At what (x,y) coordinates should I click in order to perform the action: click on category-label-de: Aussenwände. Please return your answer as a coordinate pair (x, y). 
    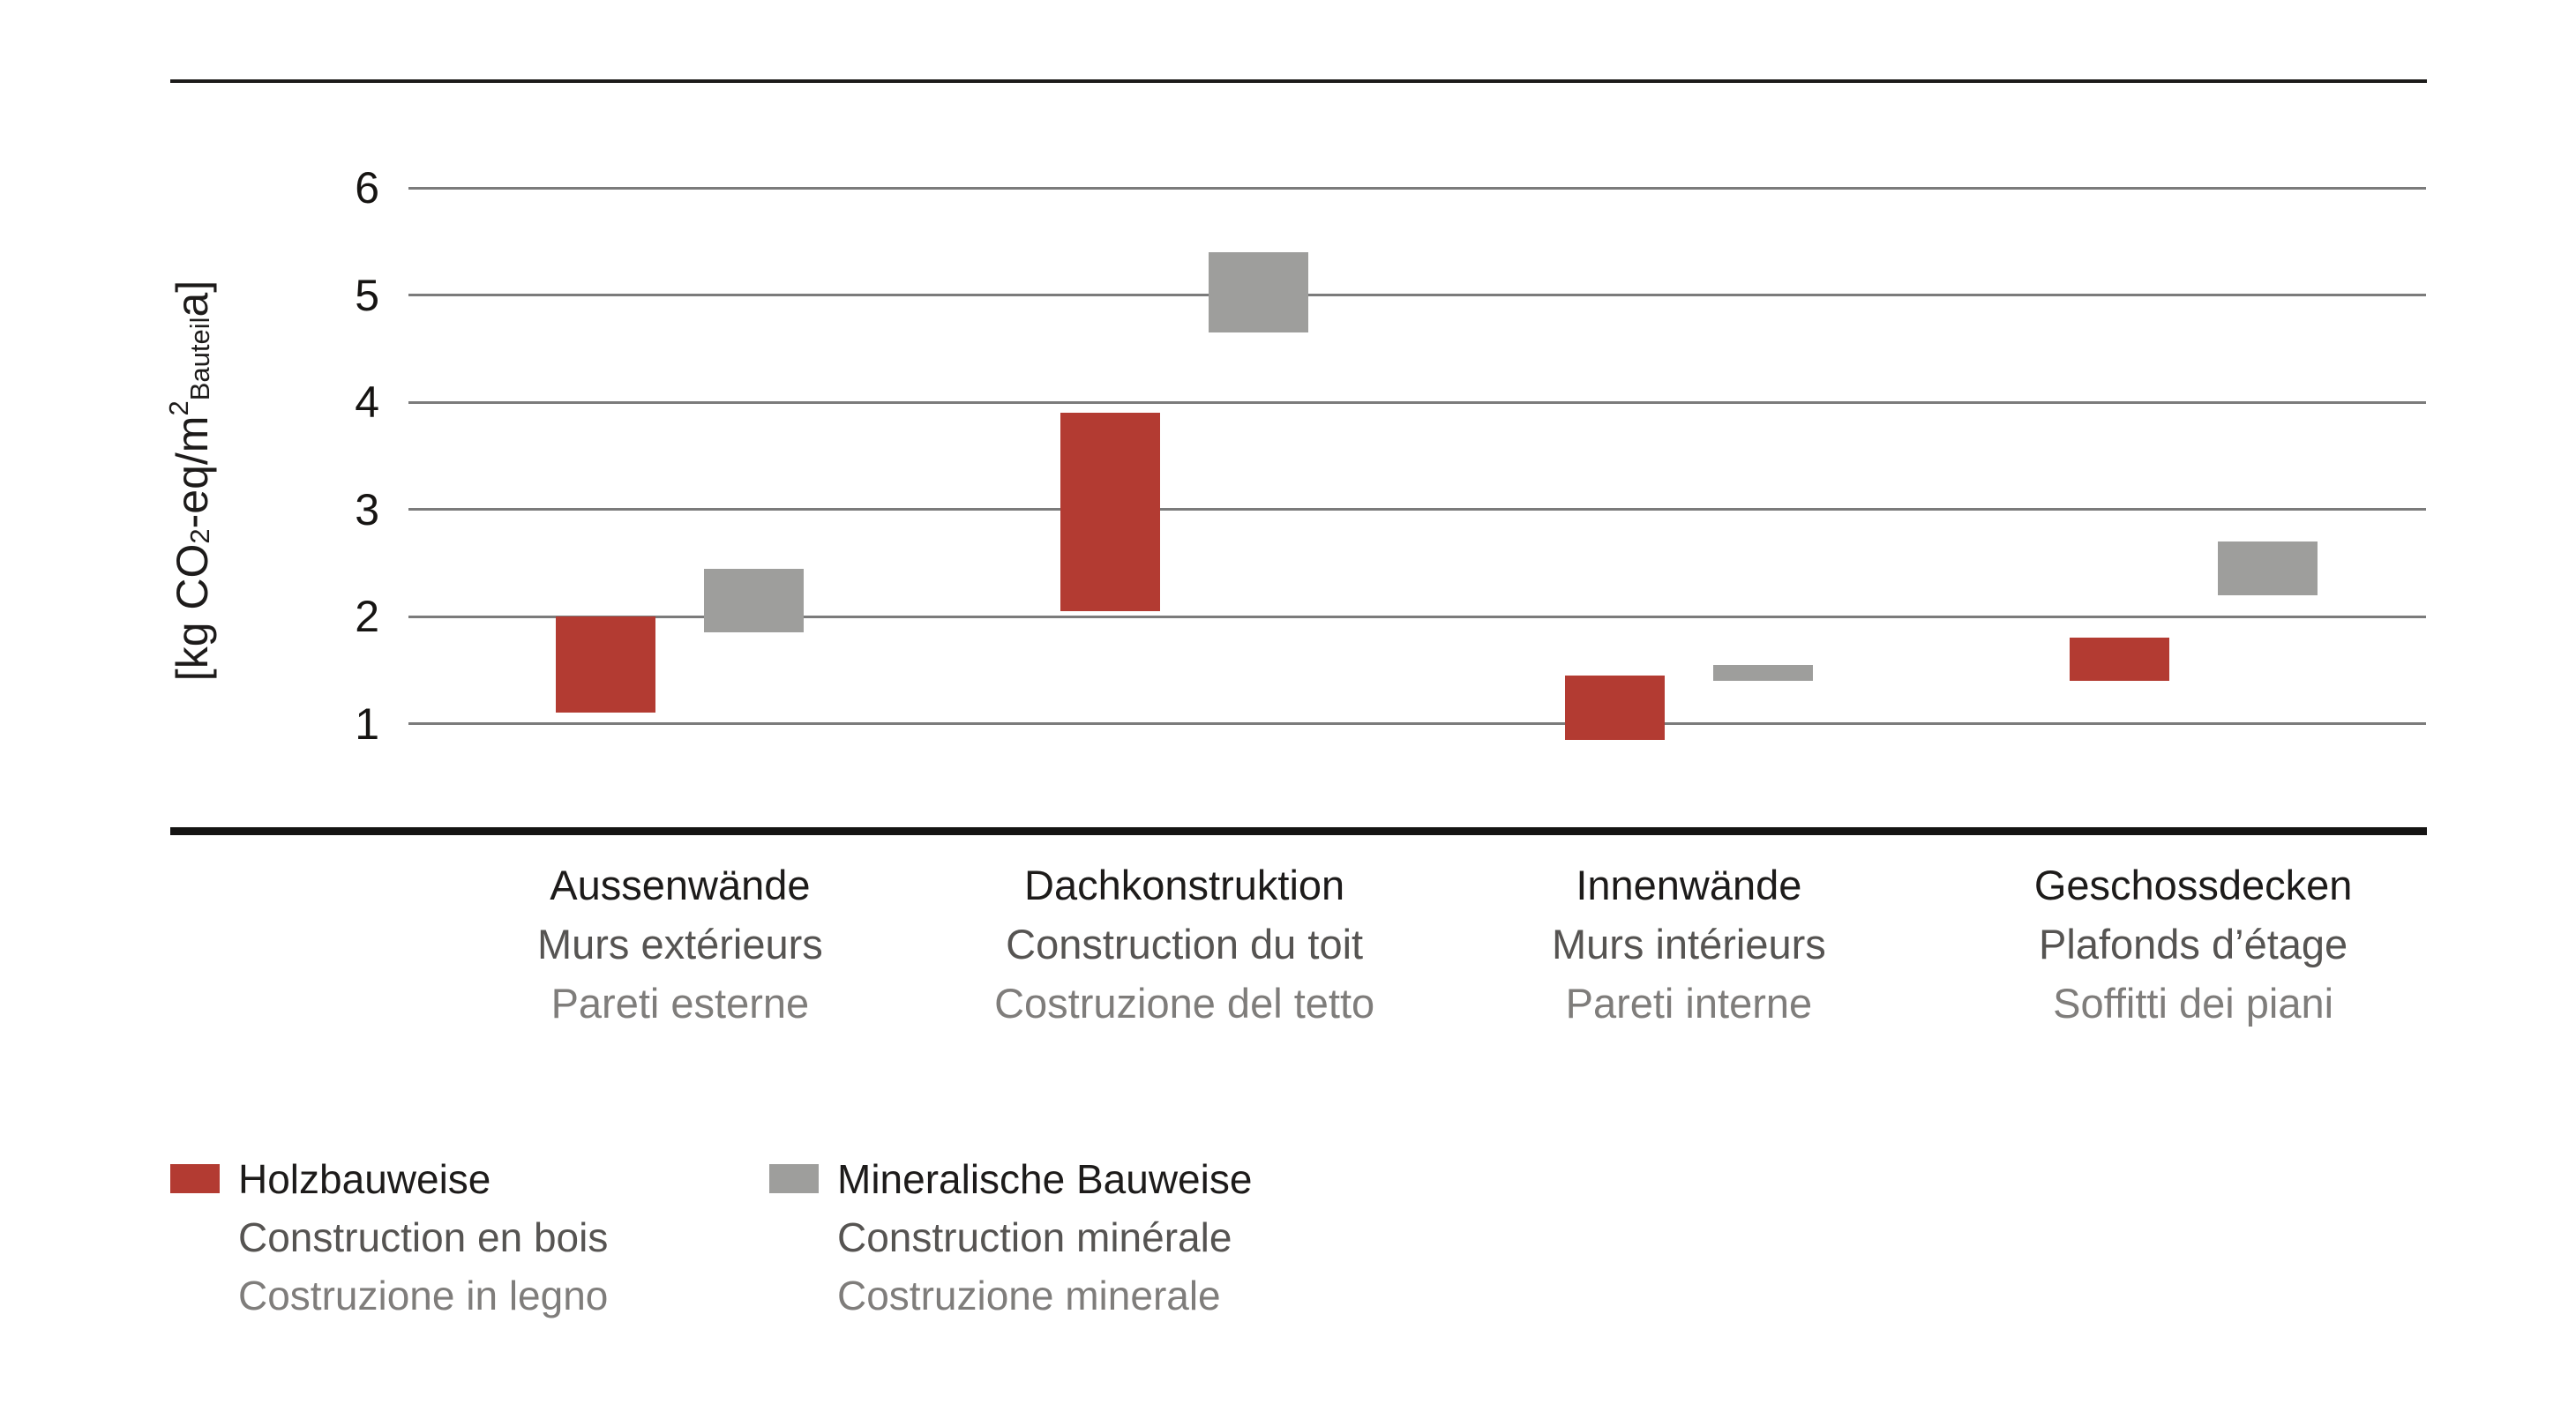
    Looking at the image, I should click on (681, 885).